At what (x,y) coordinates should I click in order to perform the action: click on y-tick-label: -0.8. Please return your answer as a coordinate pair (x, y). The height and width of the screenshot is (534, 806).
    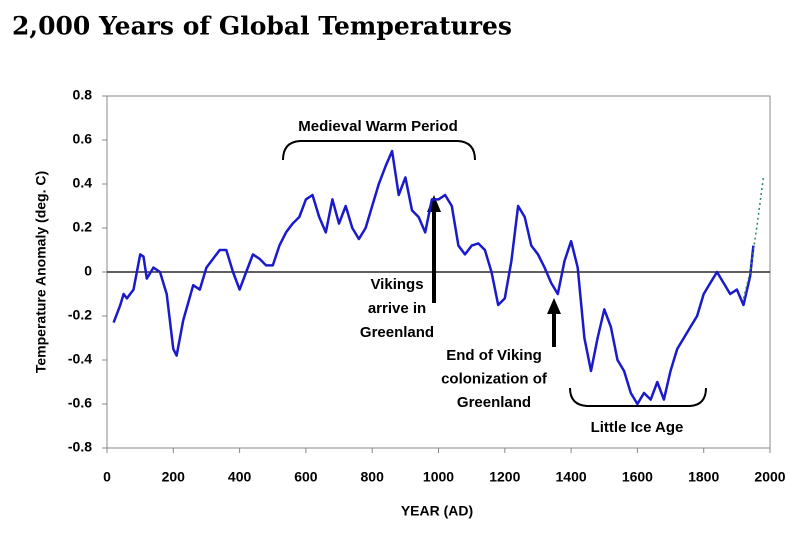
    Looking at the image, I should click on (80, 447).